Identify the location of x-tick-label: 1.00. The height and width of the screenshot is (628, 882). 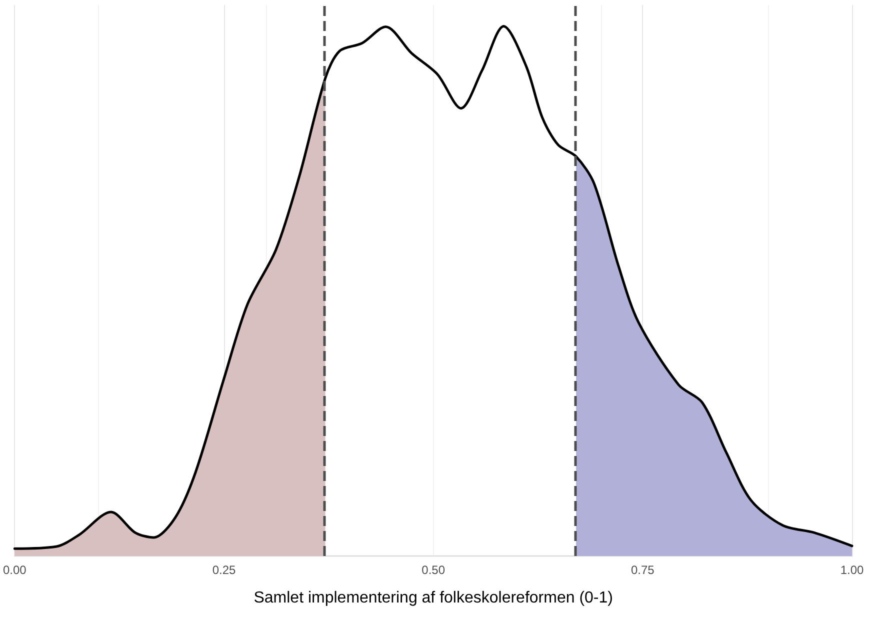
(852, 570).